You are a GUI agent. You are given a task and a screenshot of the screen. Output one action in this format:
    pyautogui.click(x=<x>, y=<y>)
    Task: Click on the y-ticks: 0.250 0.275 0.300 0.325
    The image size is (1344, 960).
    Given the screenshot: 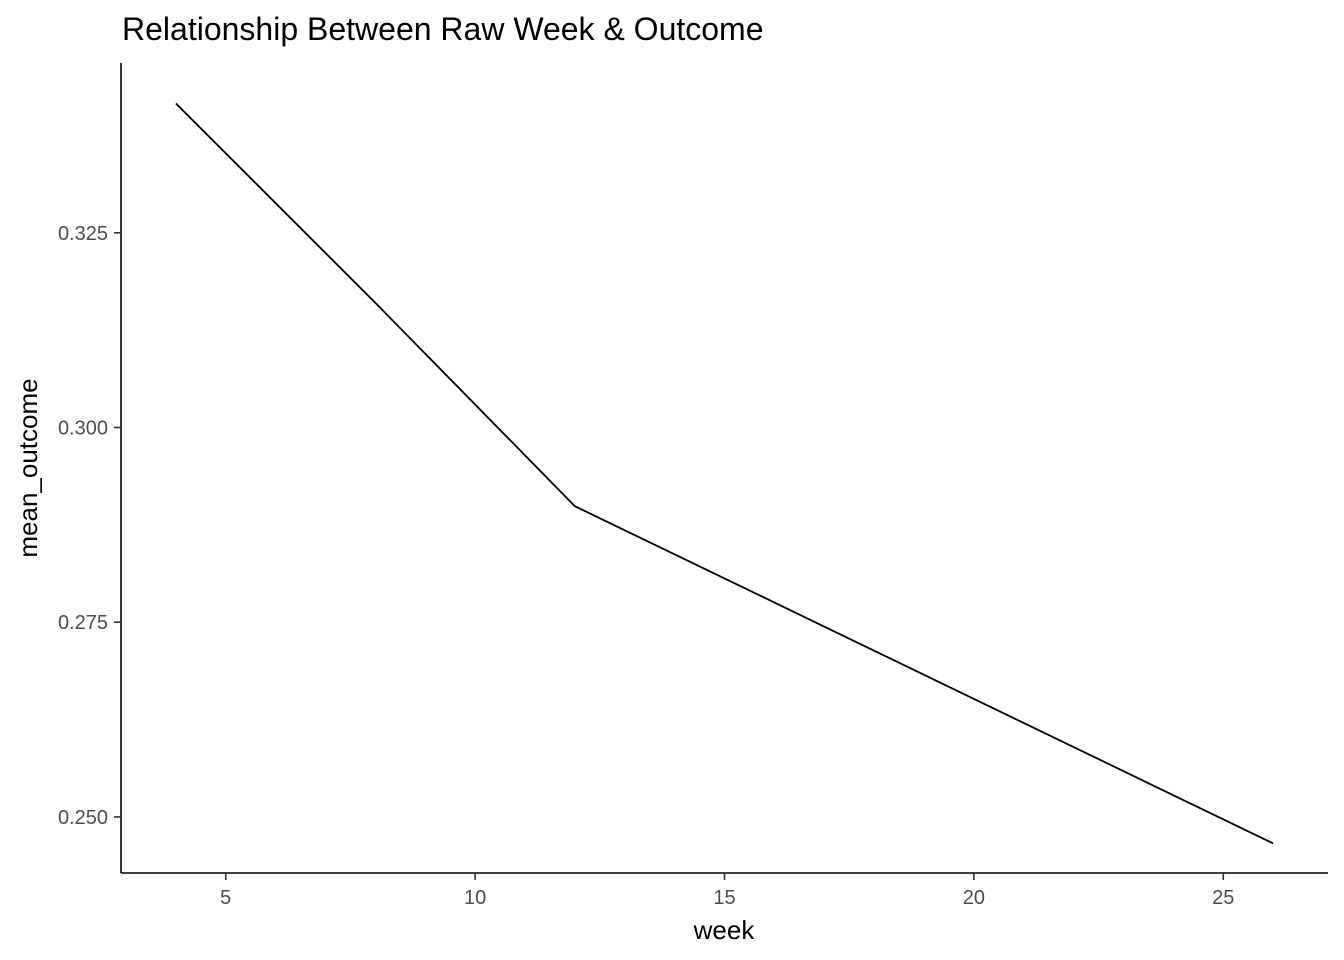 What is the action you would take?
    pyautogui.click(x=89, y=526)
    